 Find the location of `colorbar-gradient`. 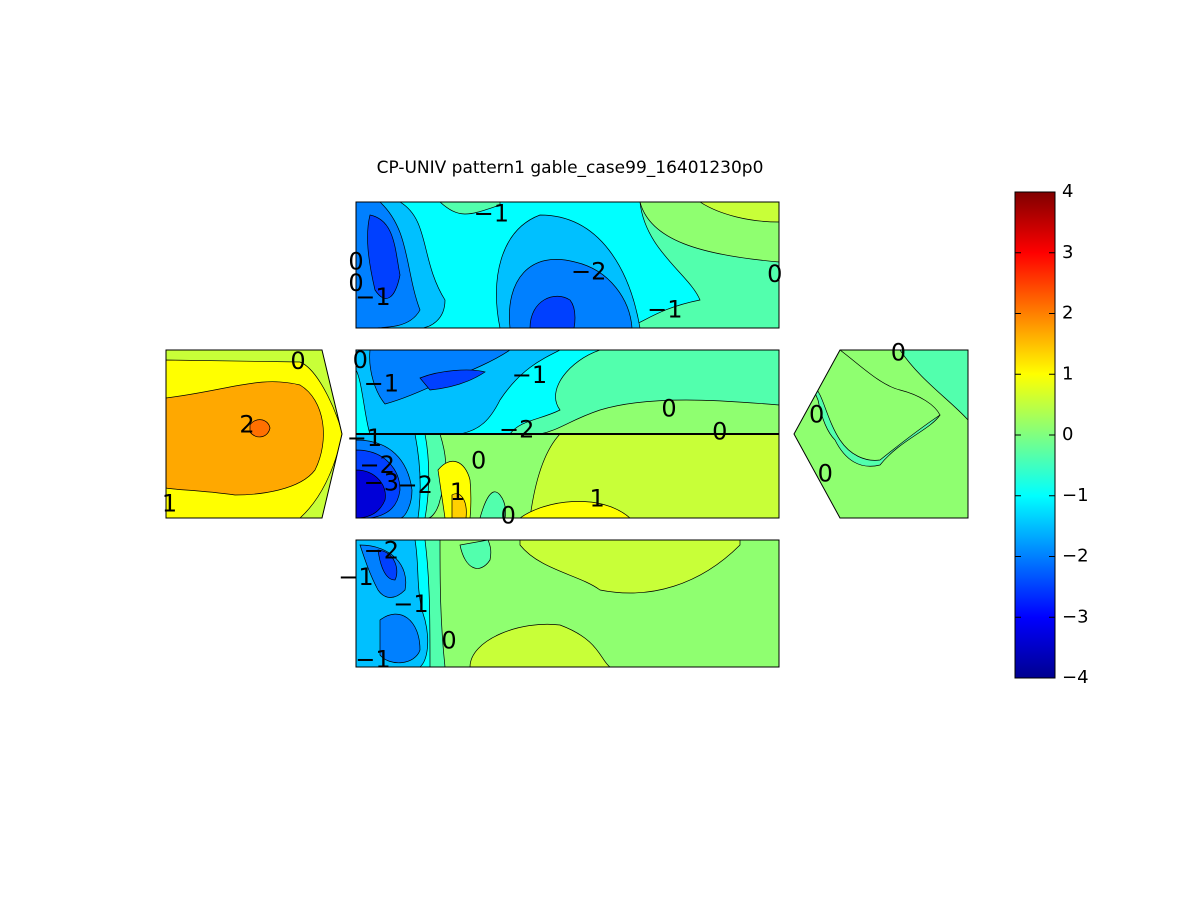

colorbar-gradient is located at coordinates (1035, 435).